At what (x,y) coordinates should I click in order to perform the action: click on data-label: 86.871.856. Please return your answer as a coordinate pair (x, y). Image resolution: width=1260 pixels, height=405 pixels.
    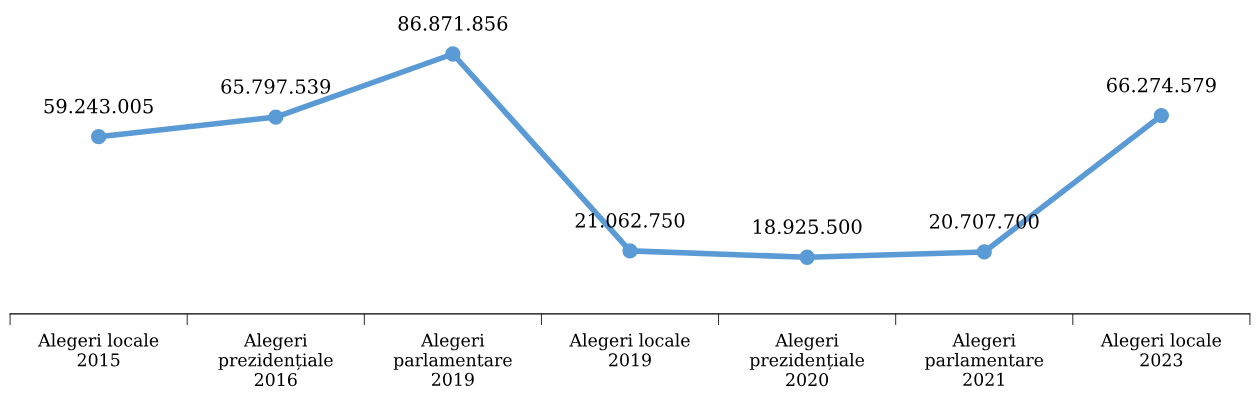
    Looking at the image, I should click on (453, 23).